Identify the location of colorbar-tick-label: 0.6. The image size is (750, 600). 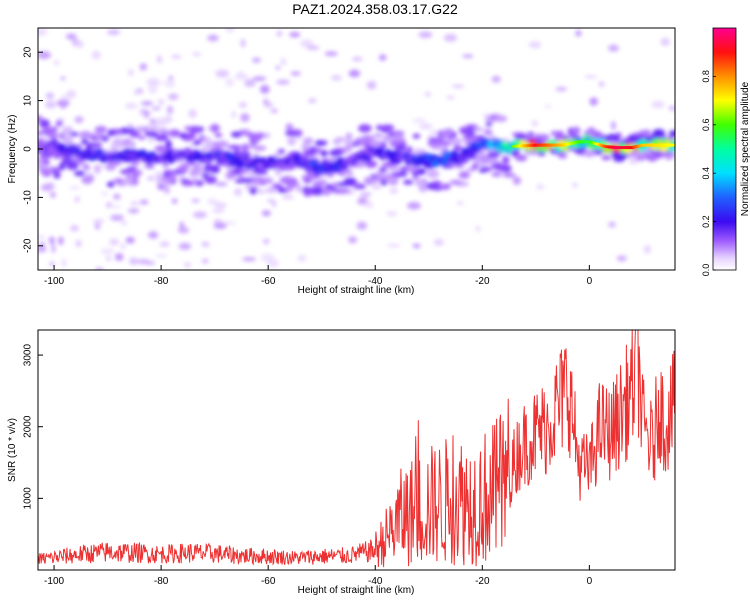
(706, 125).